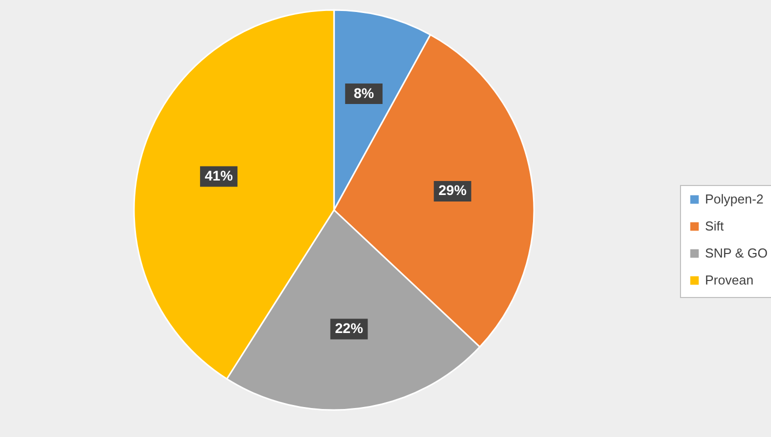  What do you see at coordinates (349, 328) in the screenshot?
I see `data-label: 22%` at bounding box center [349, 328].